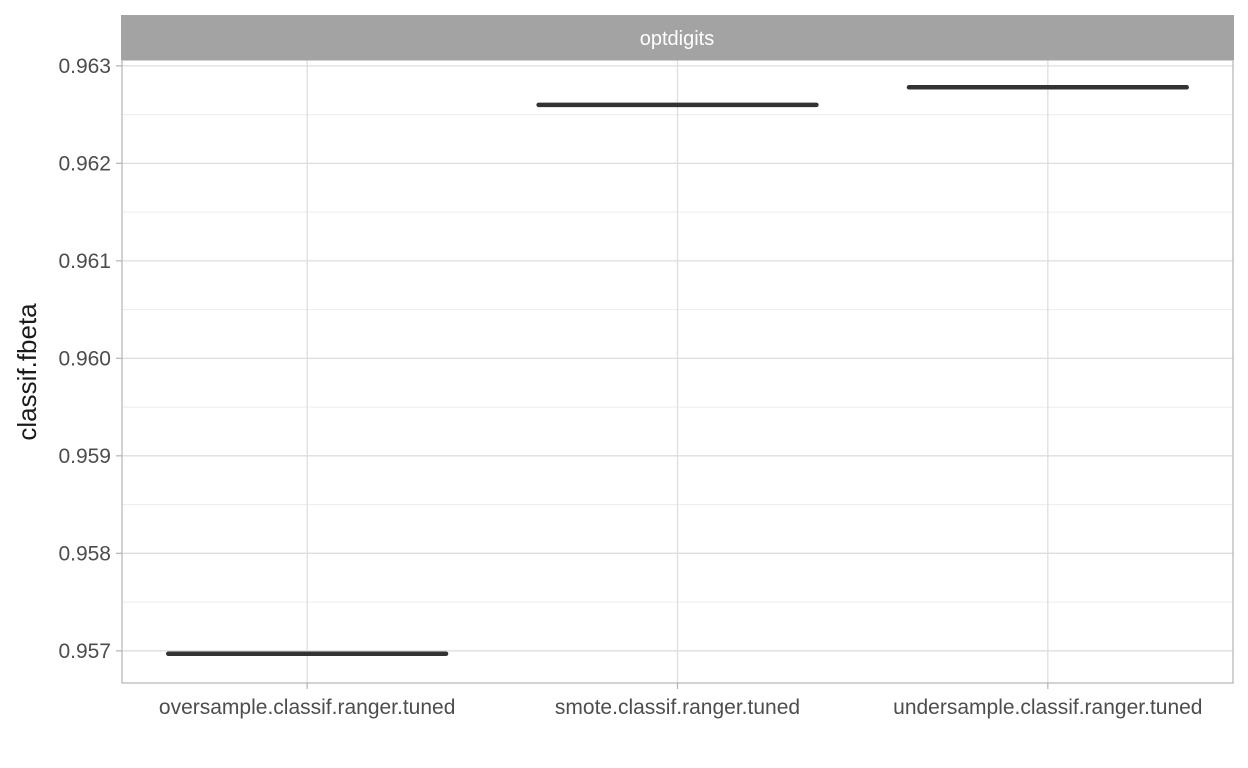  What do you see at coordinates (1047, 707) in the screenshot?
I see `x-tick-label: undersample.classif.ranger.tuned` at bounding box center [1047, 707].